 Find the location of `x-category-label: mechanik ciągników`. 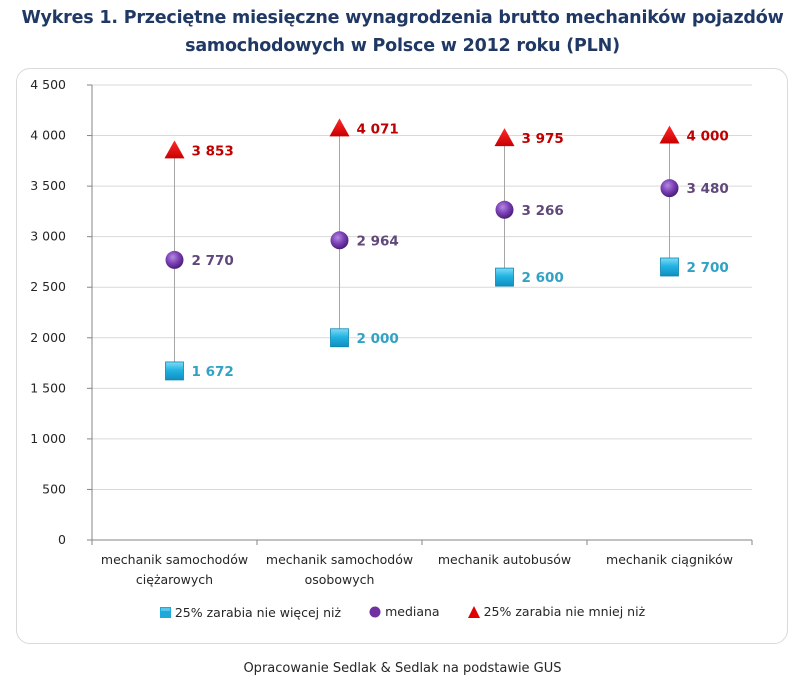

x-category-label: mechanik ciągników is located at coordinates (669, 559).